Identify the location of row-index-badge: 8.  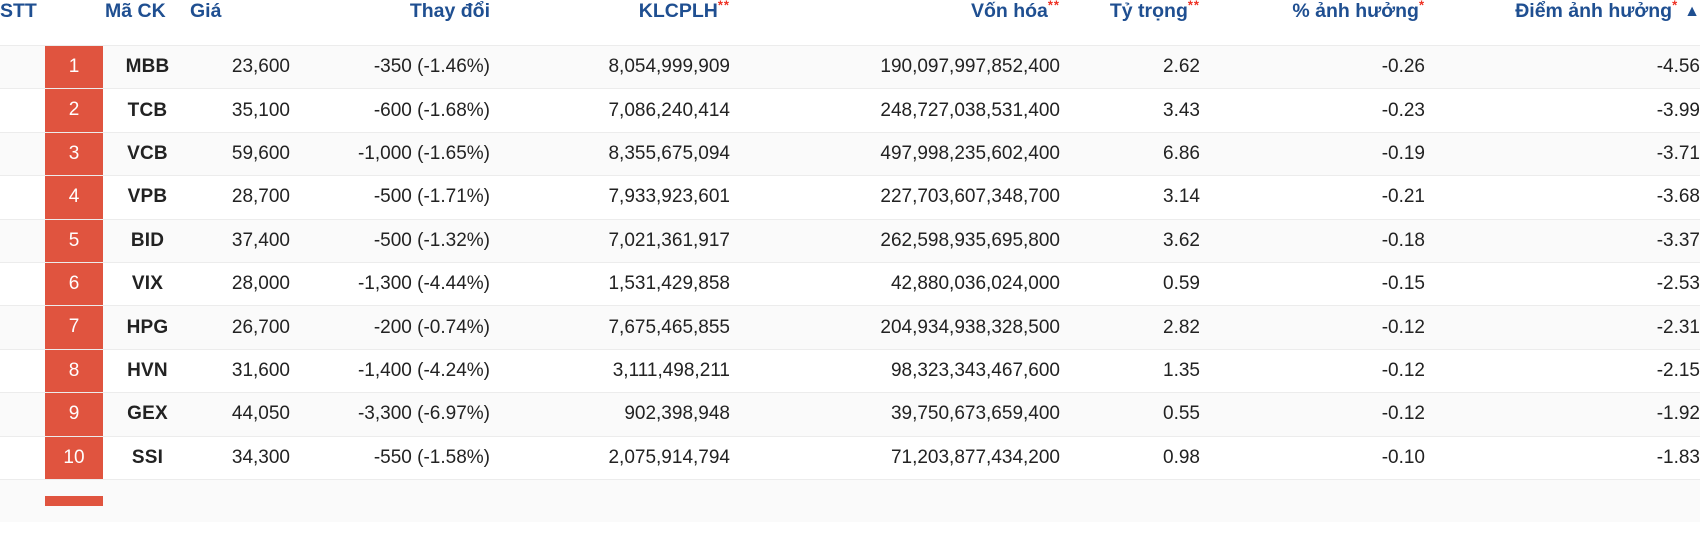
(74, 371).